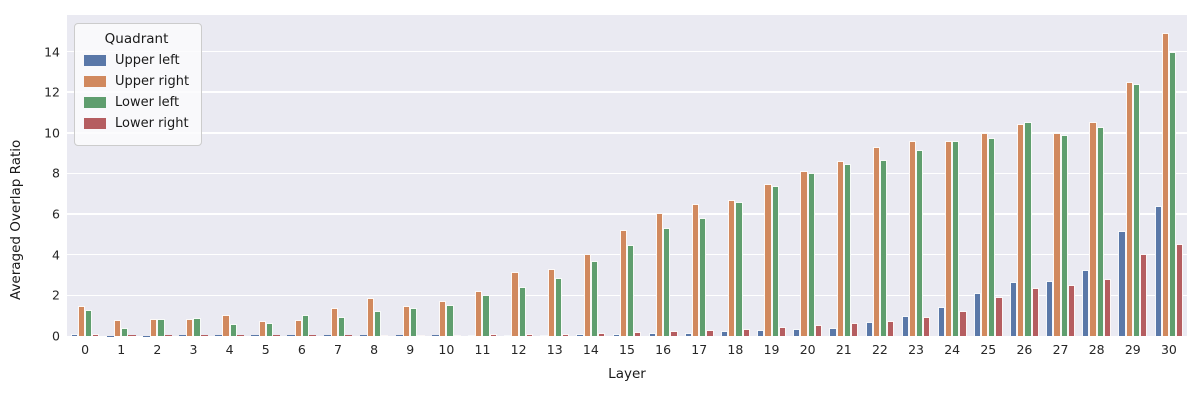  I want to click on legend-entry-lower-right: Lower right, so click(136, 123).